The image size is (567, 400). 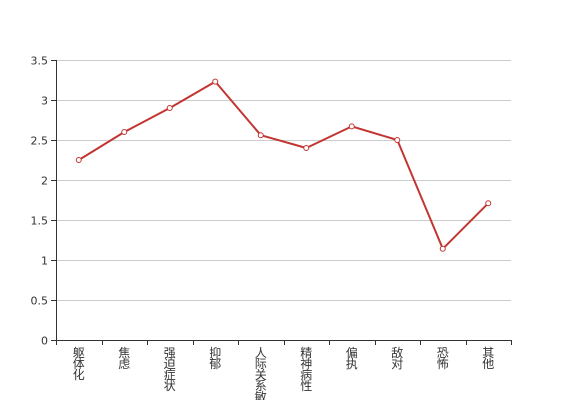 I want to click on x-tick-label: 敌对, so click(x=397, y=358).